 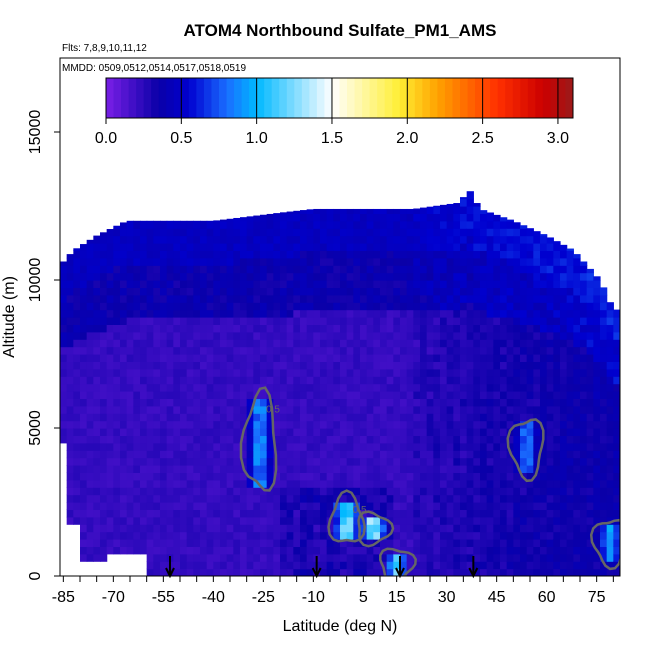 I want to click on x-axis-label: Latitude (deg N), so click(x=340, y=626).